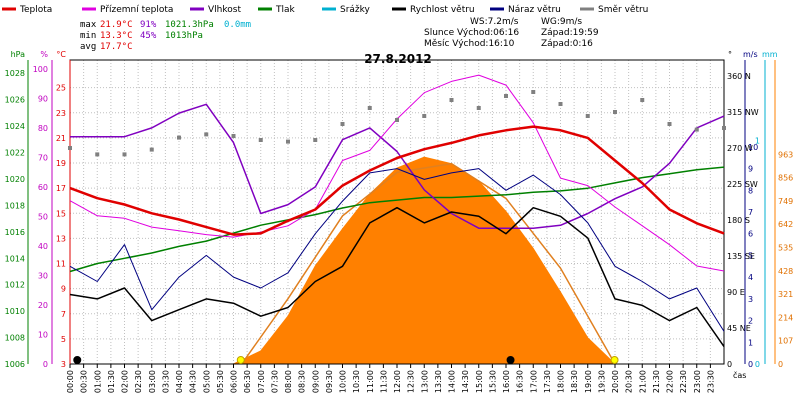 Image resolution: width=800 pixels, height=400 pixels. I want to click on x-tick-label: 11:00, so click(370, 381).